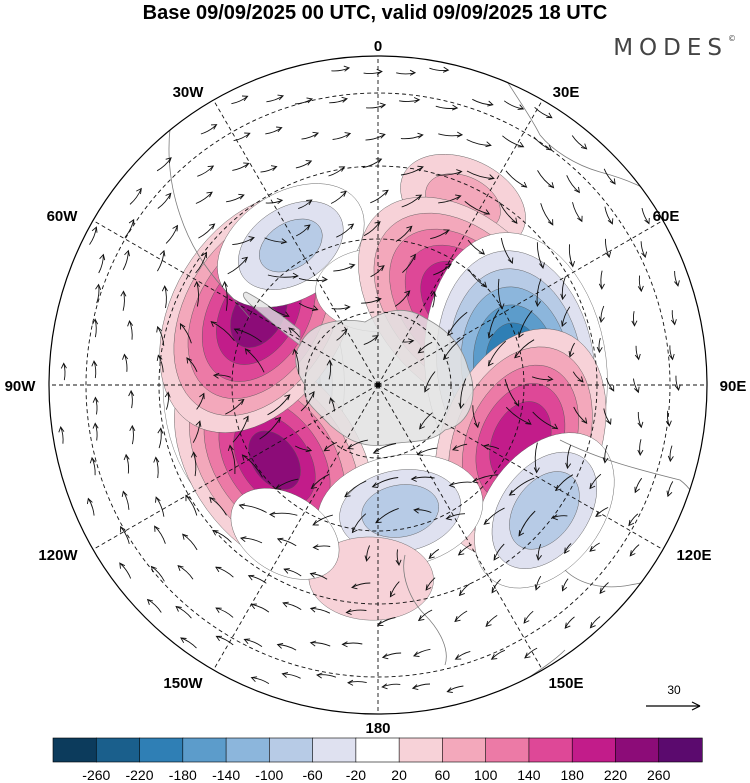 The width and height of the screenshot is (750, 783). I want to click on lon-label-120e: 120E, so click(693, 555).